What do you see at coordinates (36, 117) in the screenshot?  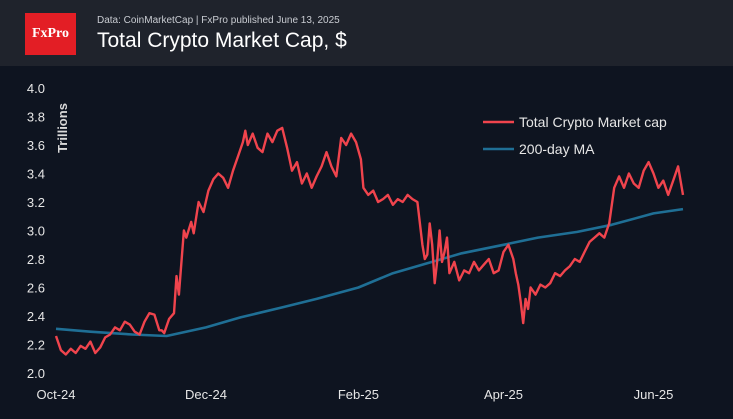 I see `y-tick-label: 3.8` at bounding box center [36, 117].